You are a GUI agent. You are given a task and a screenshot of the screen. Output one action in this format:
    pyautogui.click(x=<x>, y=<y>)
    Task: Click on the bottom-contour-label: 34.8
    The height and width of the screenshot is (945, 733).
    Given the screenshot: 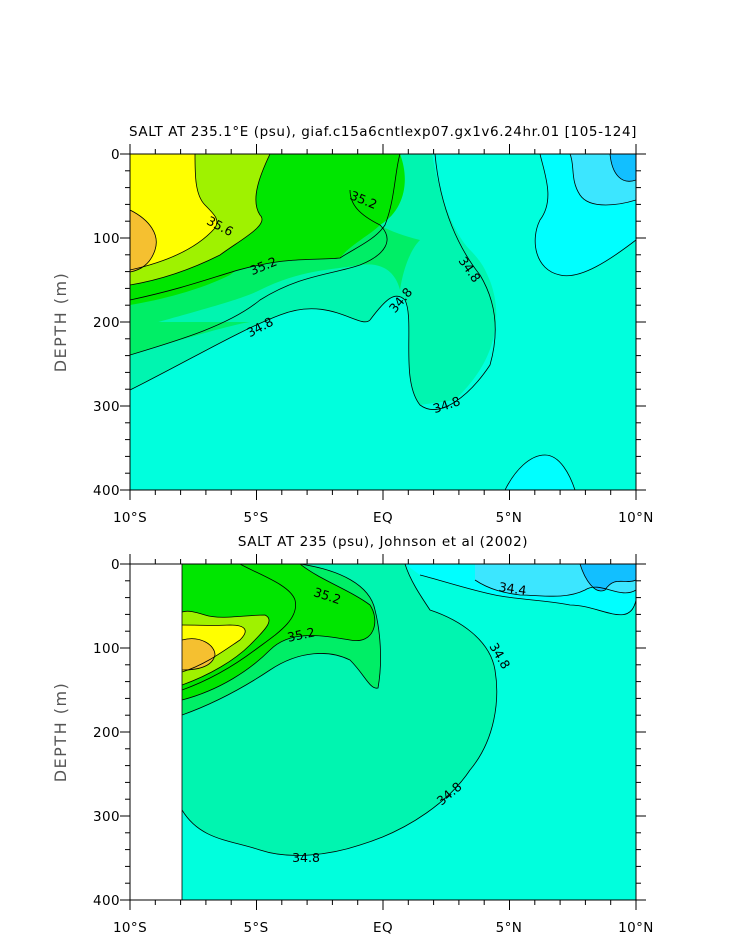 What is the action you would take?
    pyautogui.click(x=306, y=857)
    